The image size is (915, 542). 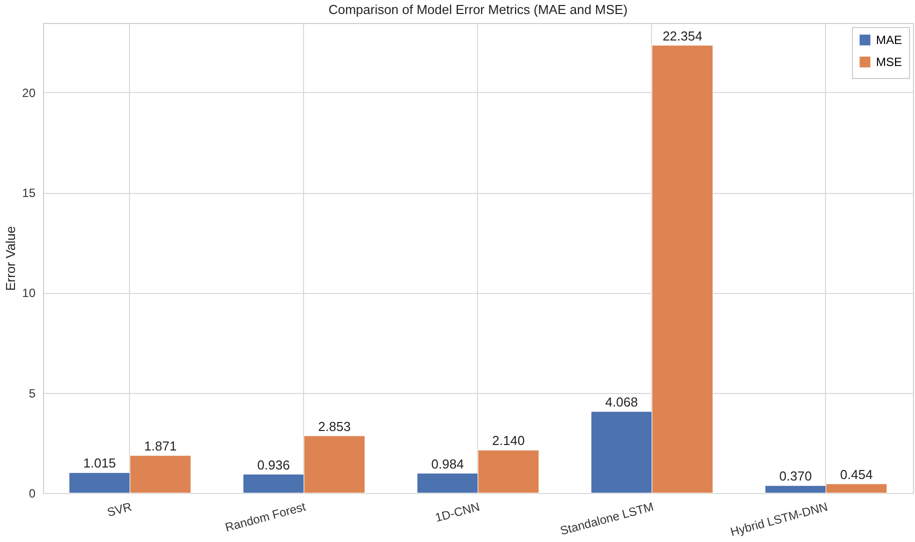 I want to click on data-label: 0.370, so click(x=795, y=476).